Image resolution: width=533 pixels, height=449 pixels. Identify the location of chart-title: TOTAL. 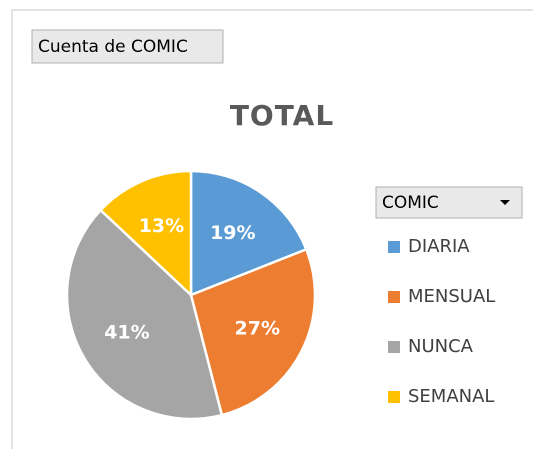
(282, 115).